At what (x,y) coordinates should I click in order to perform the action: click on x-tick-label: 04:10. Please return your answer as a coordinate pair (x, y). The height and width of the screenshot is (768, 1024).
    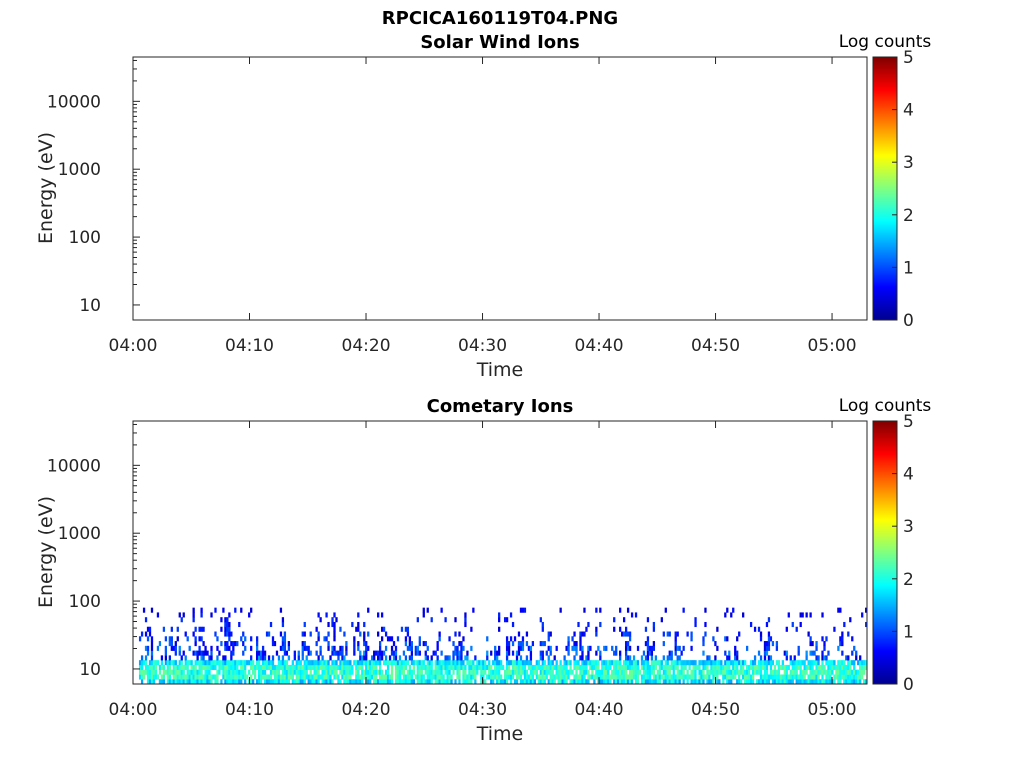
    Looking at the image, I should click on (249, 346).